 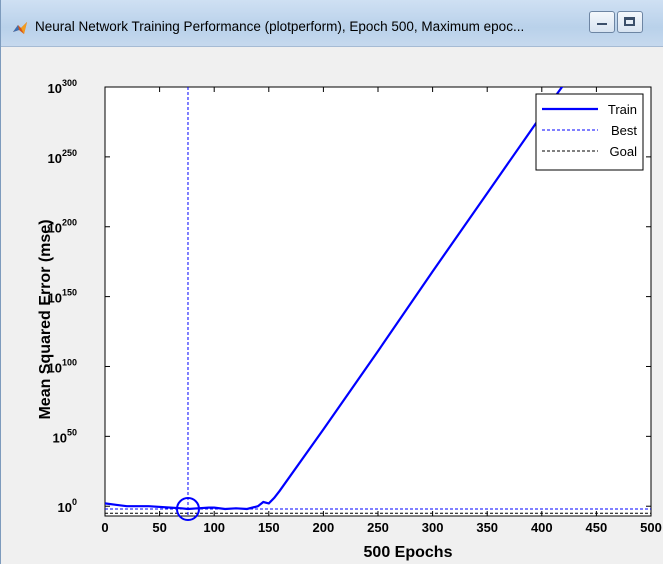 I want to click on legend-label-goal: Goal, so click(x=624, y=151).